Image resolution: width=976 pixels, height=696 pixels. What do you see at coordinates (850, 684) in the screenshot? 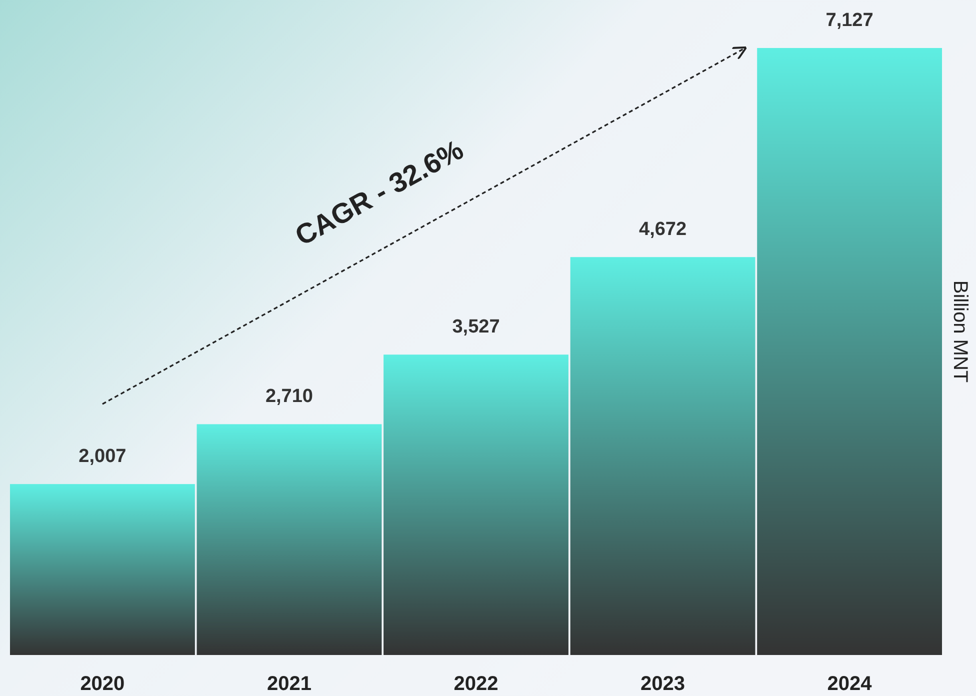
I see `x-tick-label: 2024` at bounding box center [850, 684].